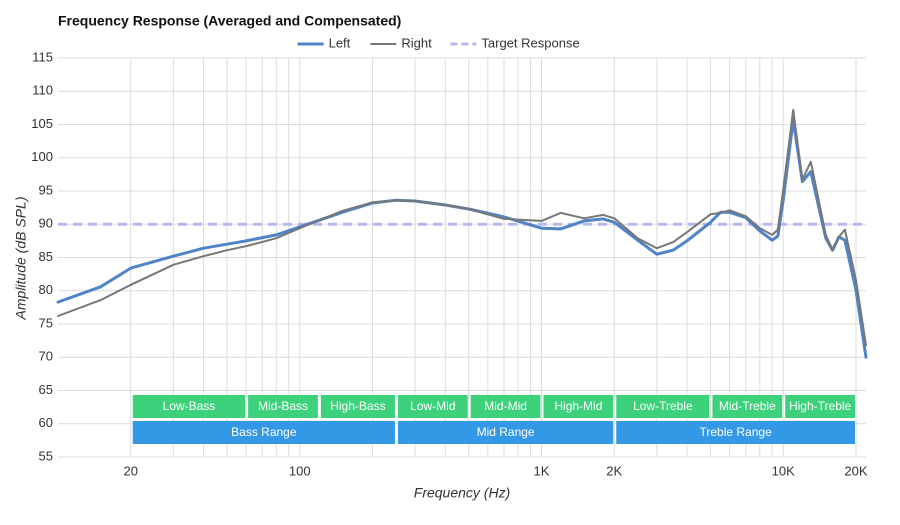  Describe the element at coordinates (42, 90) in the screenshot. I see `y-tick-label: 110` at that location.